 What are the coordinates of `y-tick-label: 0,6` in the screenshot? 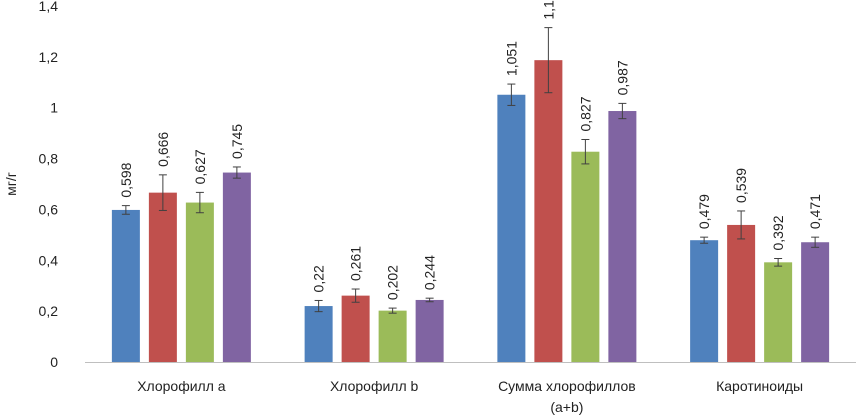 It's located at (49, 209).